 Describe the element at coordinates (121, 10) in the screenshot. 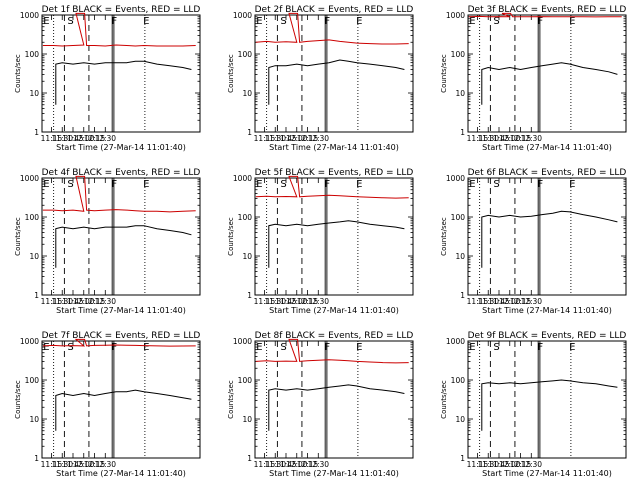

I see `chart-title: Det 1f BLACK = Events, RED = LLD` at that location.